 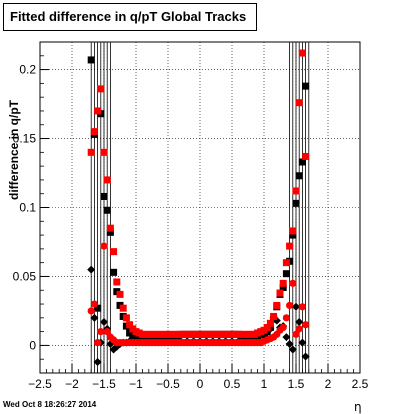 I want to click on y-tick-label: 0.1, so click(x=27, y=208).